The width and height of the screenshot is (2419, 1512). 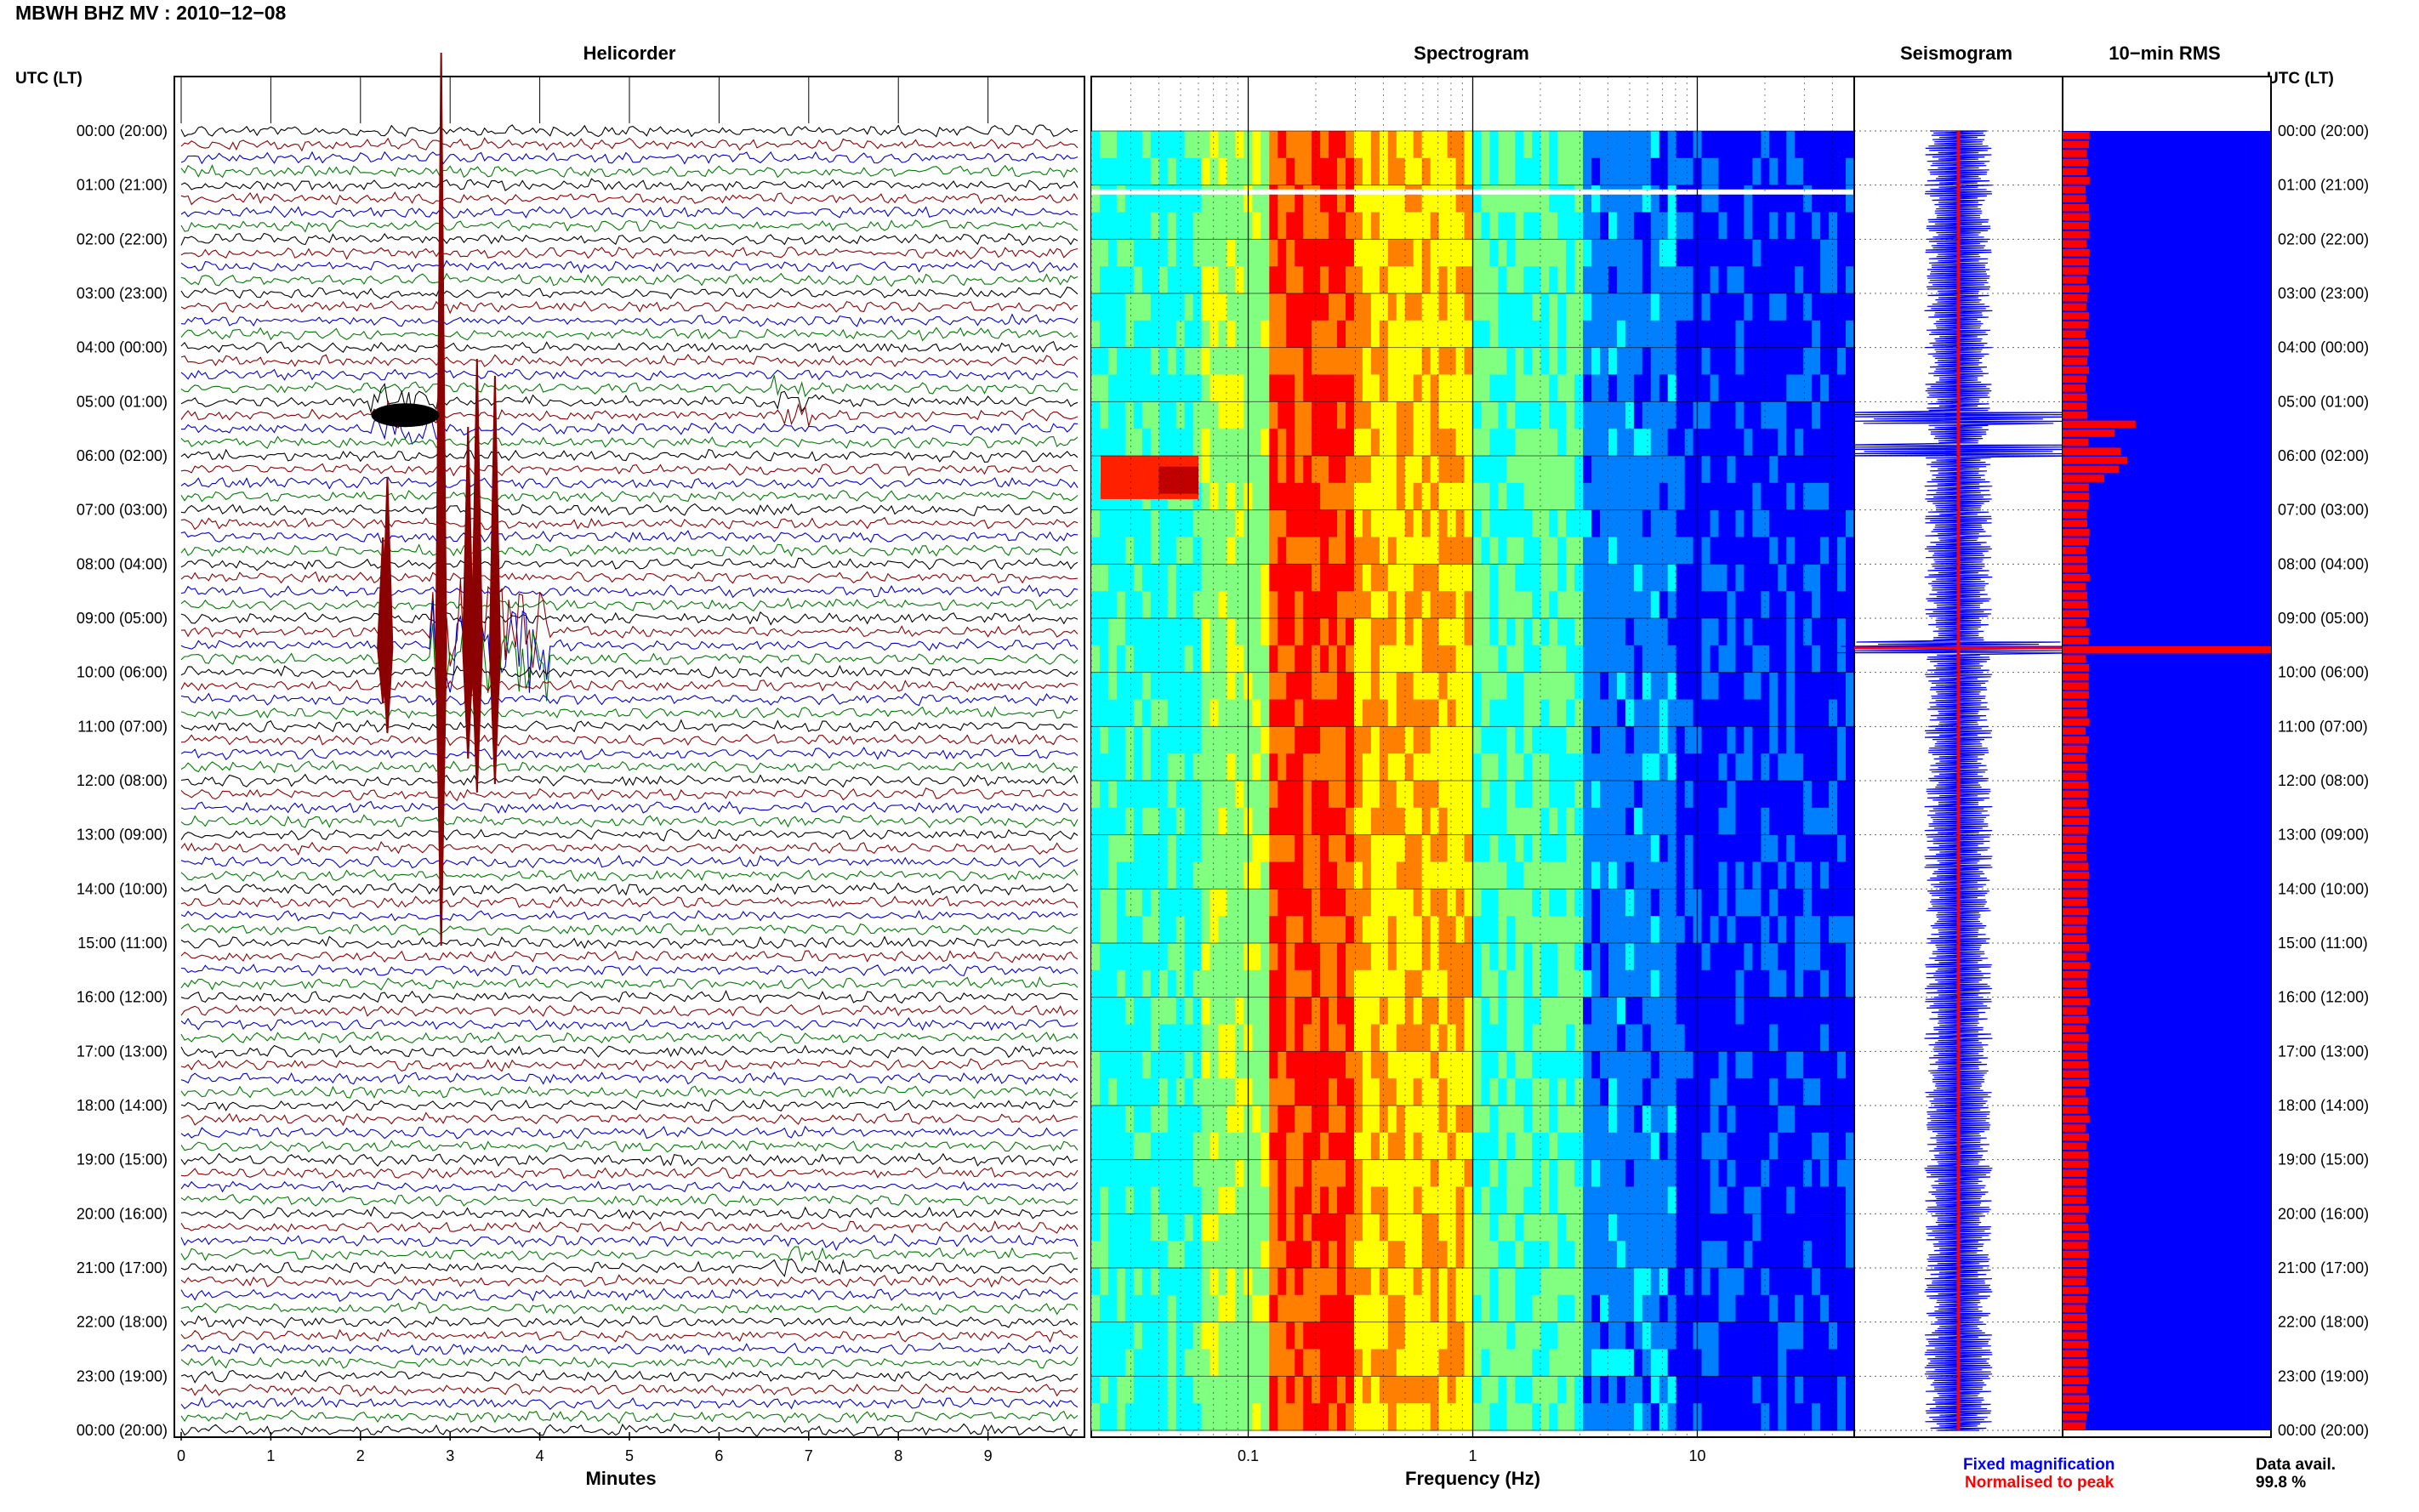 I want to click on helicorder-row-label: 23:00 (19:00), so click(x=122, y=1375).